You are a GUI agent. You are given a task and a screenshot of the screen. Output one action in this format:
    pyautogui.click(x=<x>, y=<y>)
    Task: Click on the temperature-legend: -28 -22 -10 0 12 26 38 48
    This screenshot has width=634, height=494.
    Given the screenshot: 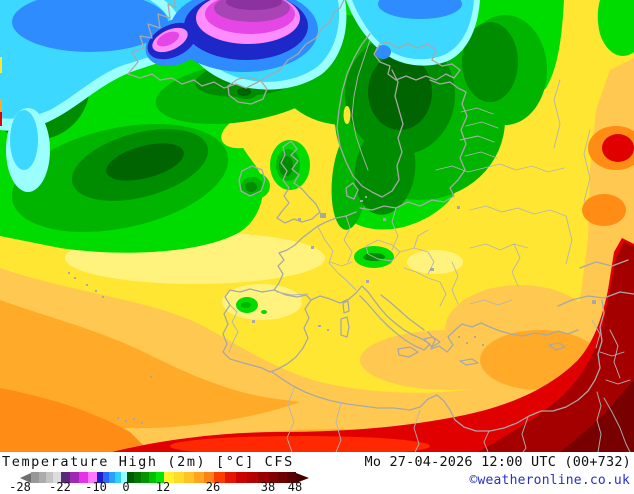 What is the action you would take?
    pyautogui.click(x=164, y=483)
    